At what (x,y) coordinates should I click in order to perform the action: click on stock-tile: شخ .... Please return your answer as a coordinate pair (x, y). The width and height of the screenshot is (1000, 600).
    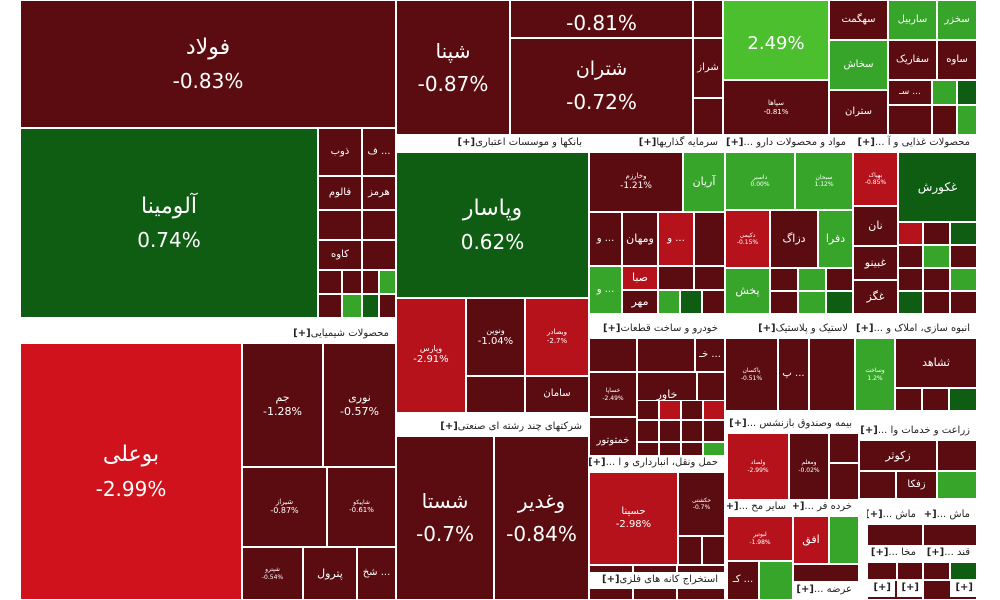
    Looking at the image, I should click on (376, 573).